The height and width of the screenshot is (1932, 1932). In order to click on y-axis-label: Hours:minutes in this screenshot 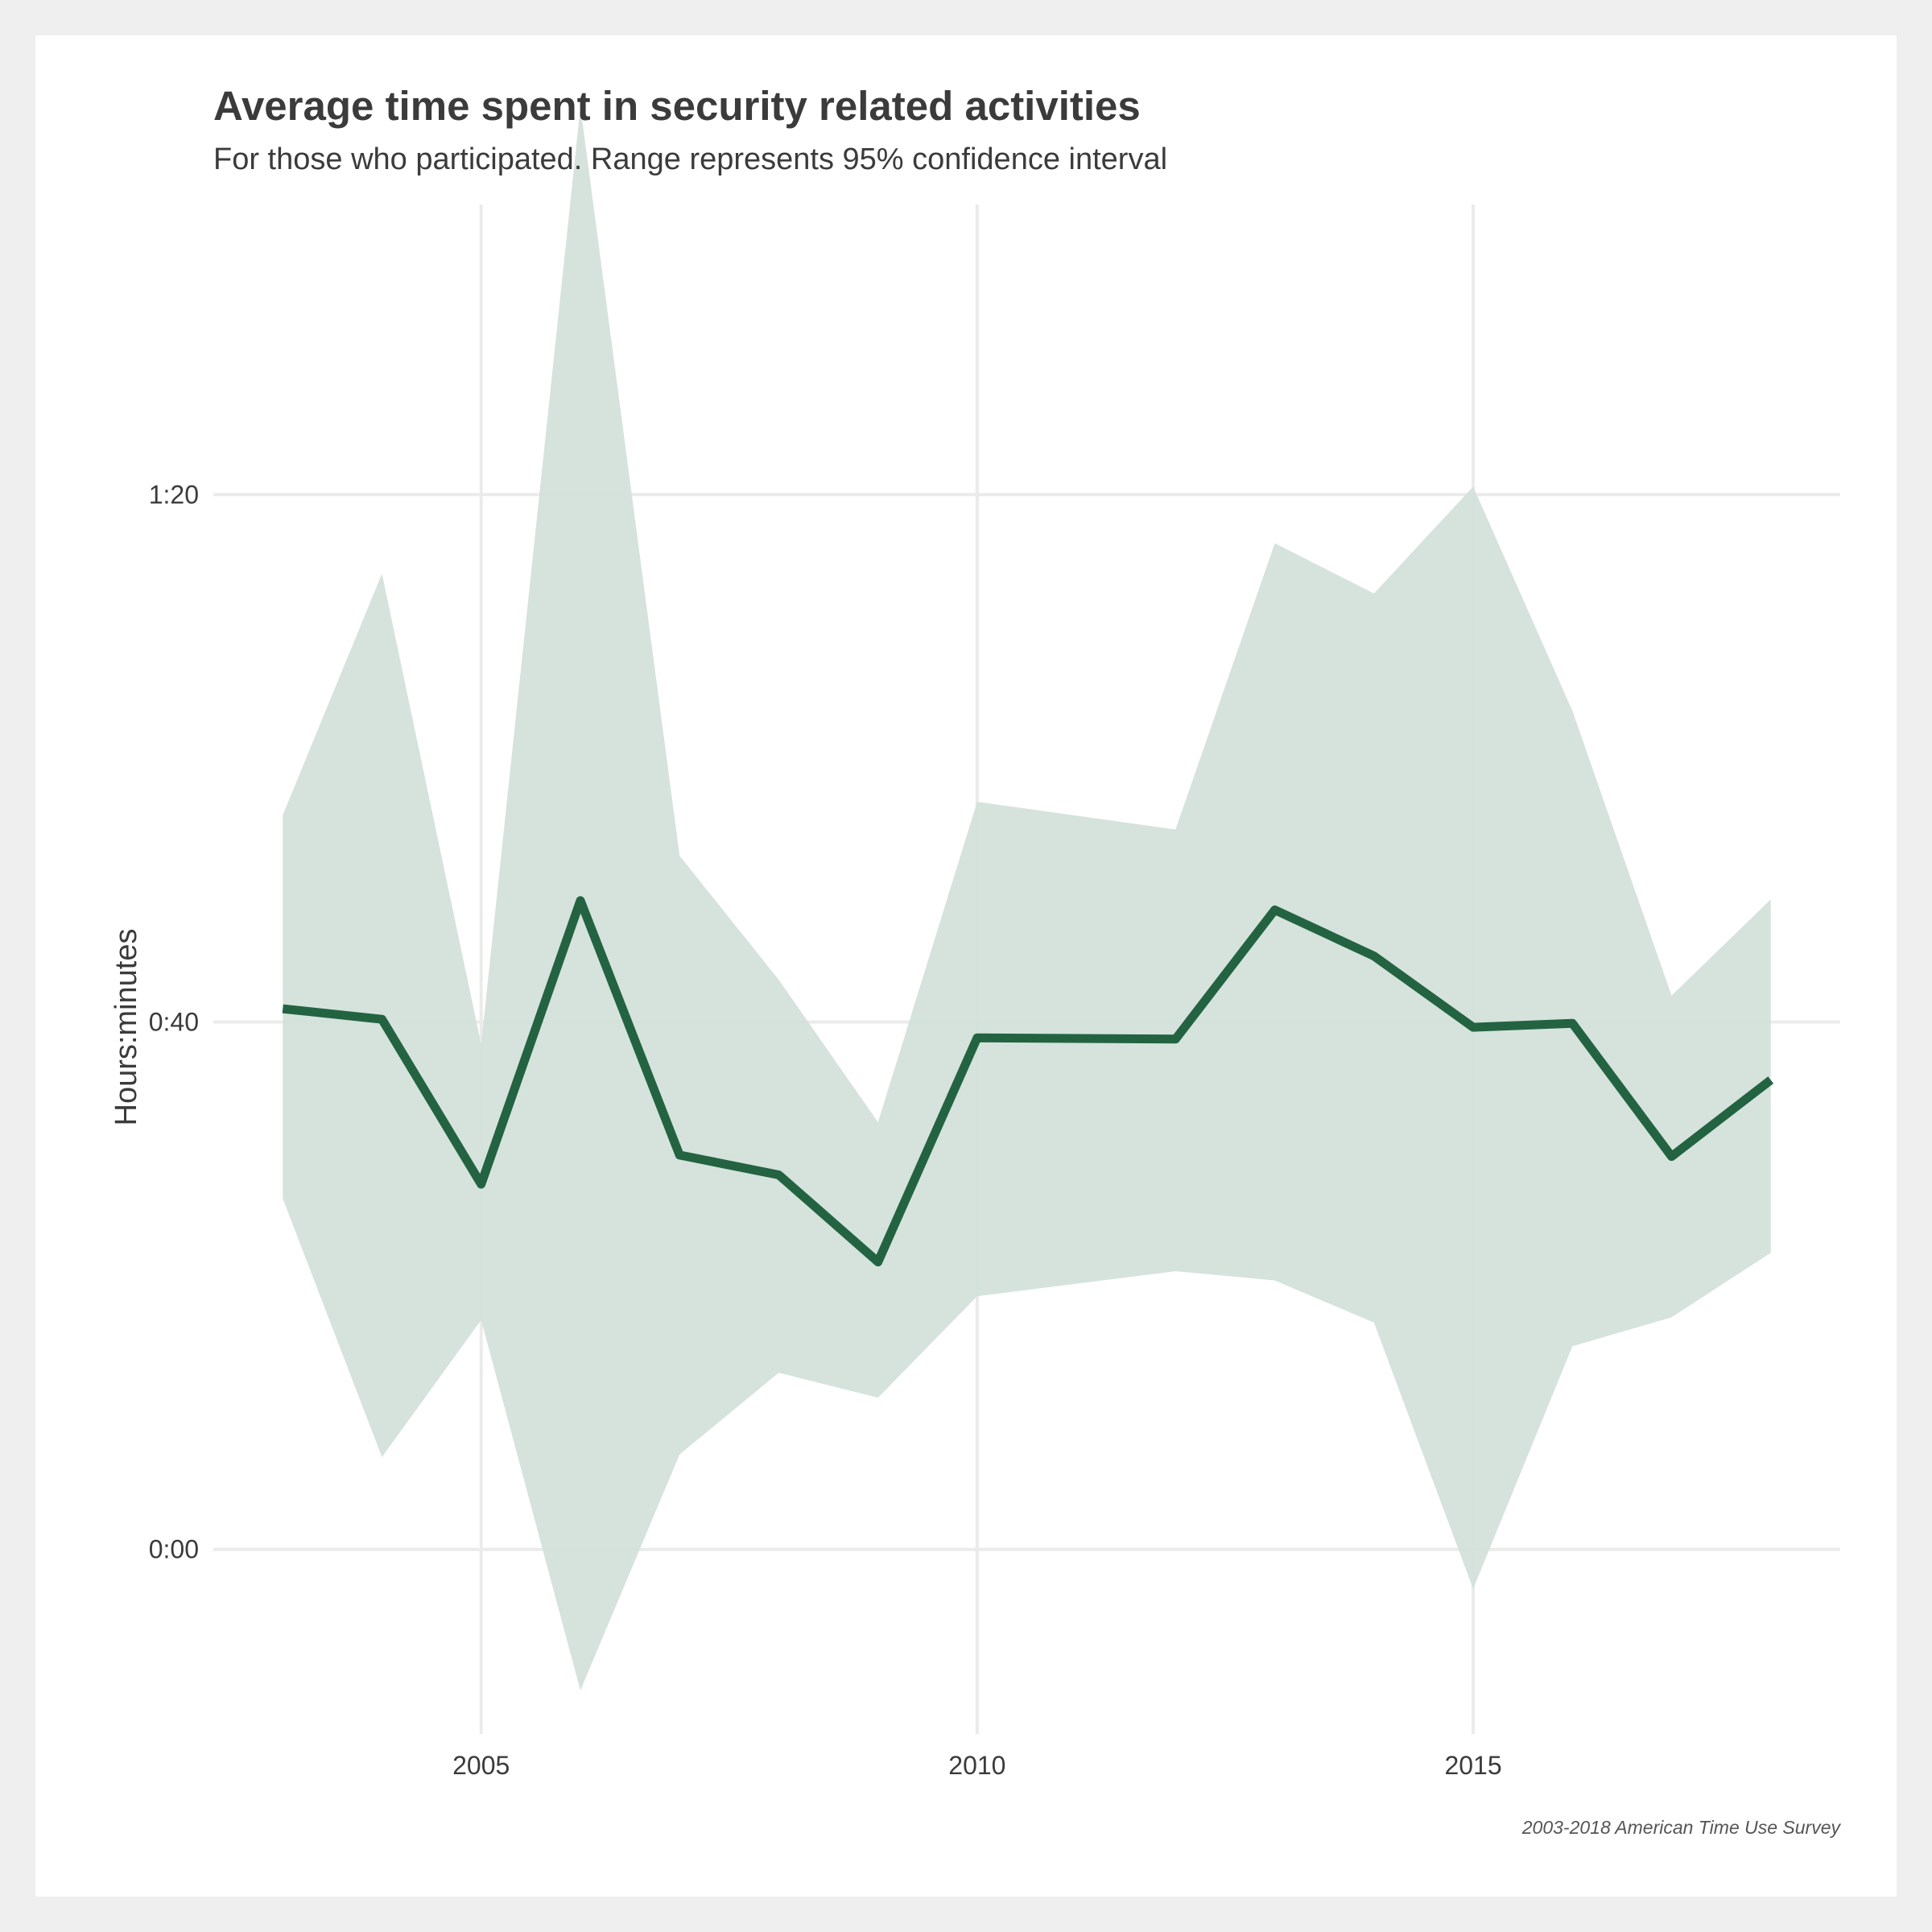, I will do `click(126, 1027)`.